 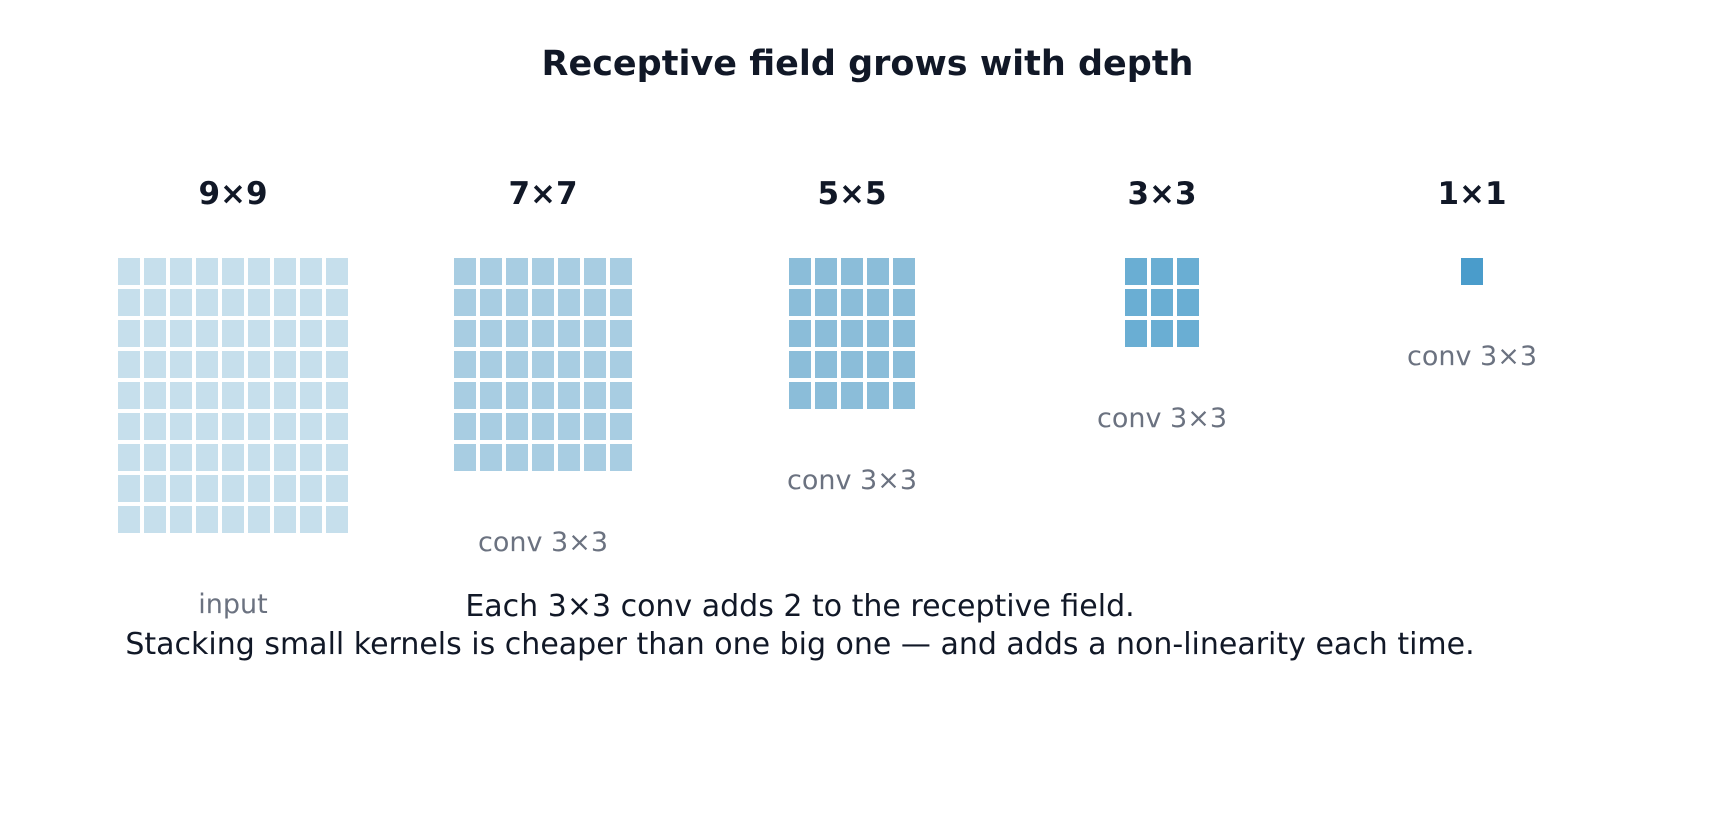 What do you see at coordinates (1162, 194) in the screenshot?
I see `stage-size-label: 3×3` at bounding box center [1162, 194].